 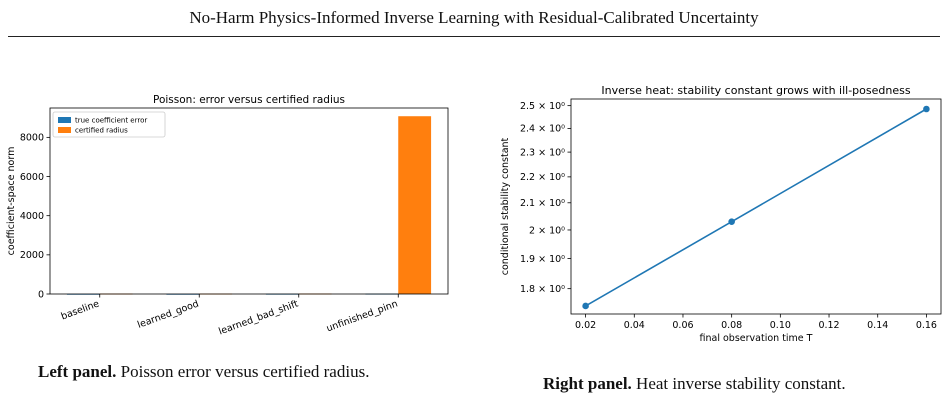 What do you see at coordinates (587, 383) in the screenshot?
I see `right-caption-label: Right panel.` at bounding box center [587, 383].